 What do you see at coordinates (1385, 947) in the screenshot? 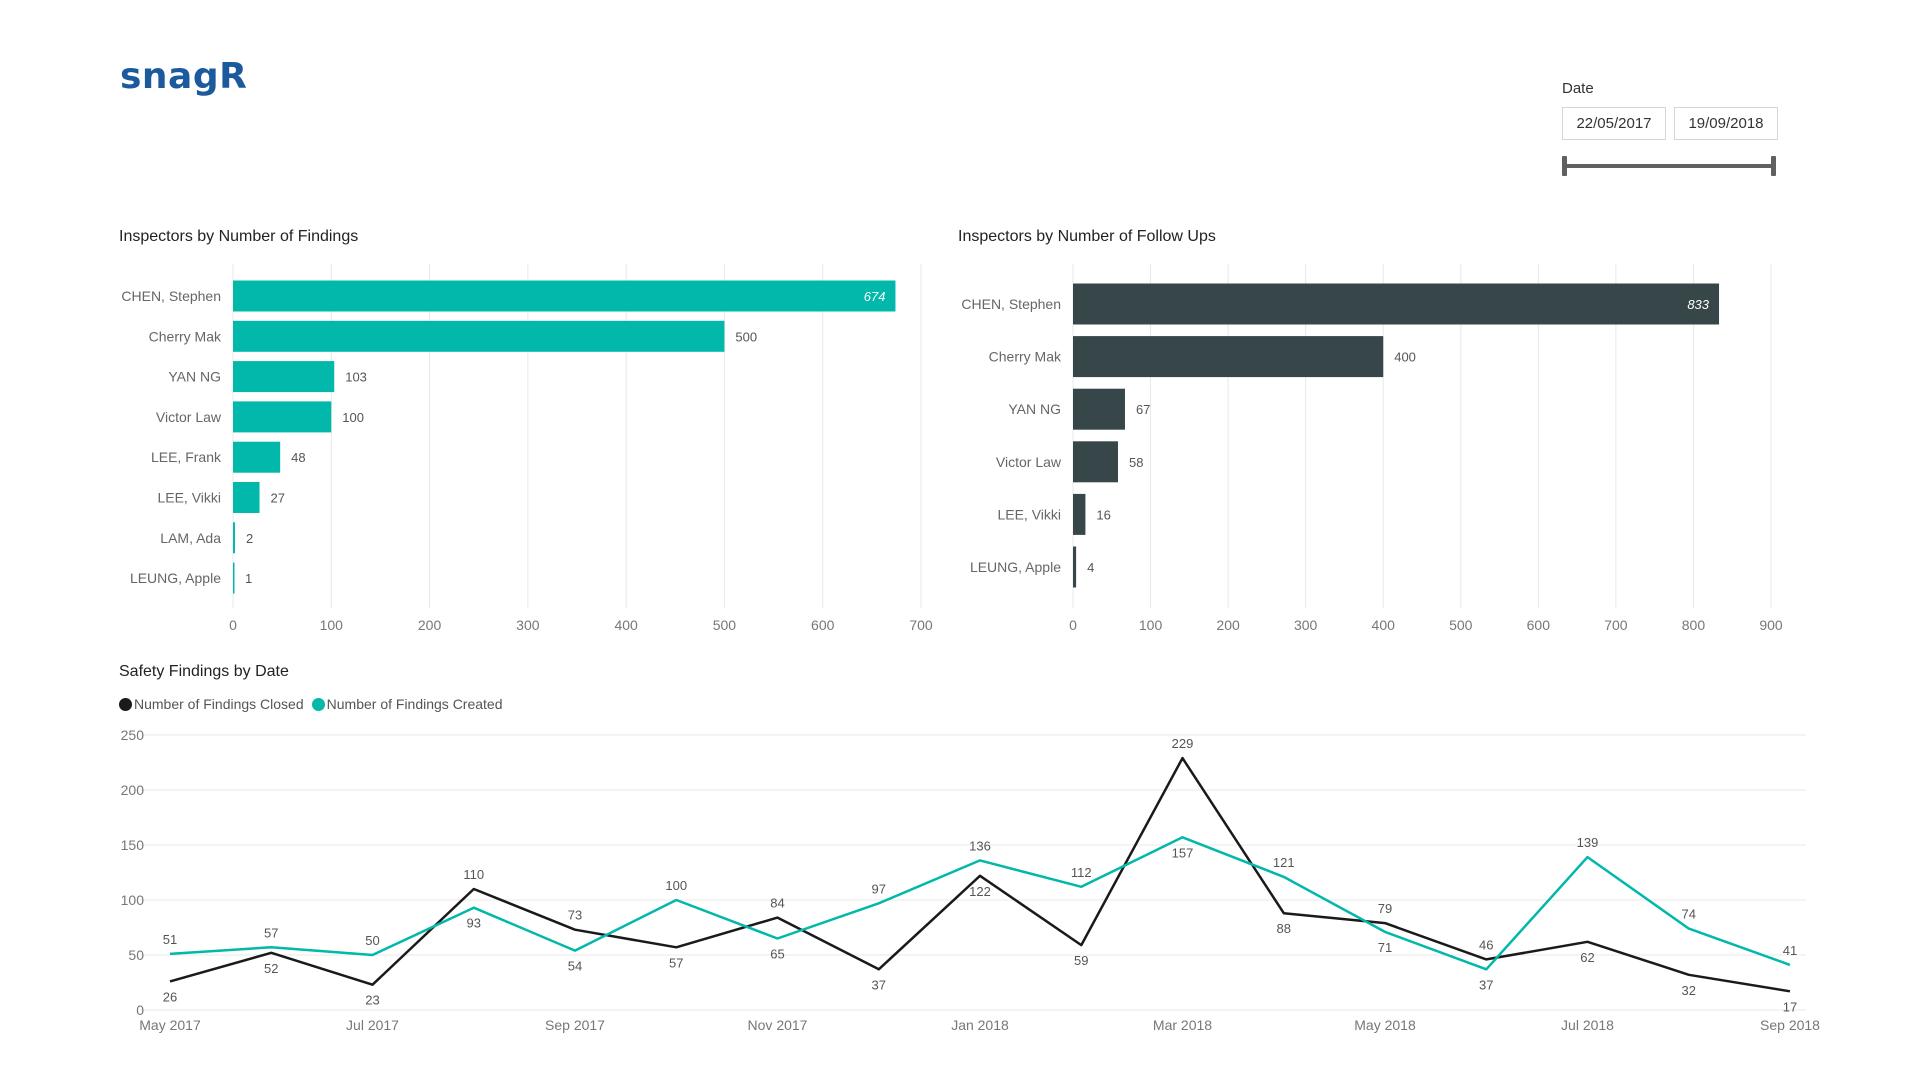
I see `data-label: 71` at bounding box center [1385, 947].